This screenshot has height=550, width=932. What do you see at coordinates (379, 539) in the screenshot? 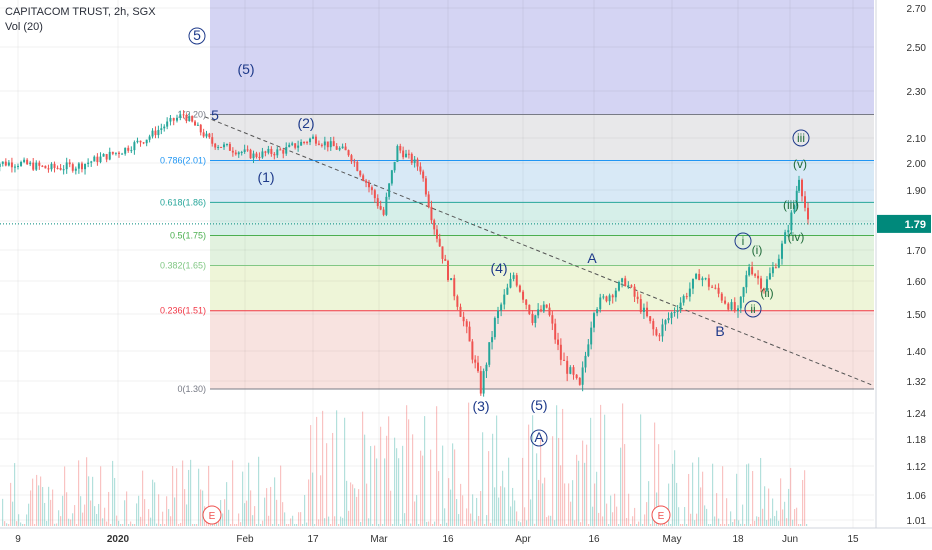
I see `time-tick-4: Mar` at bounding box center [379, 539].